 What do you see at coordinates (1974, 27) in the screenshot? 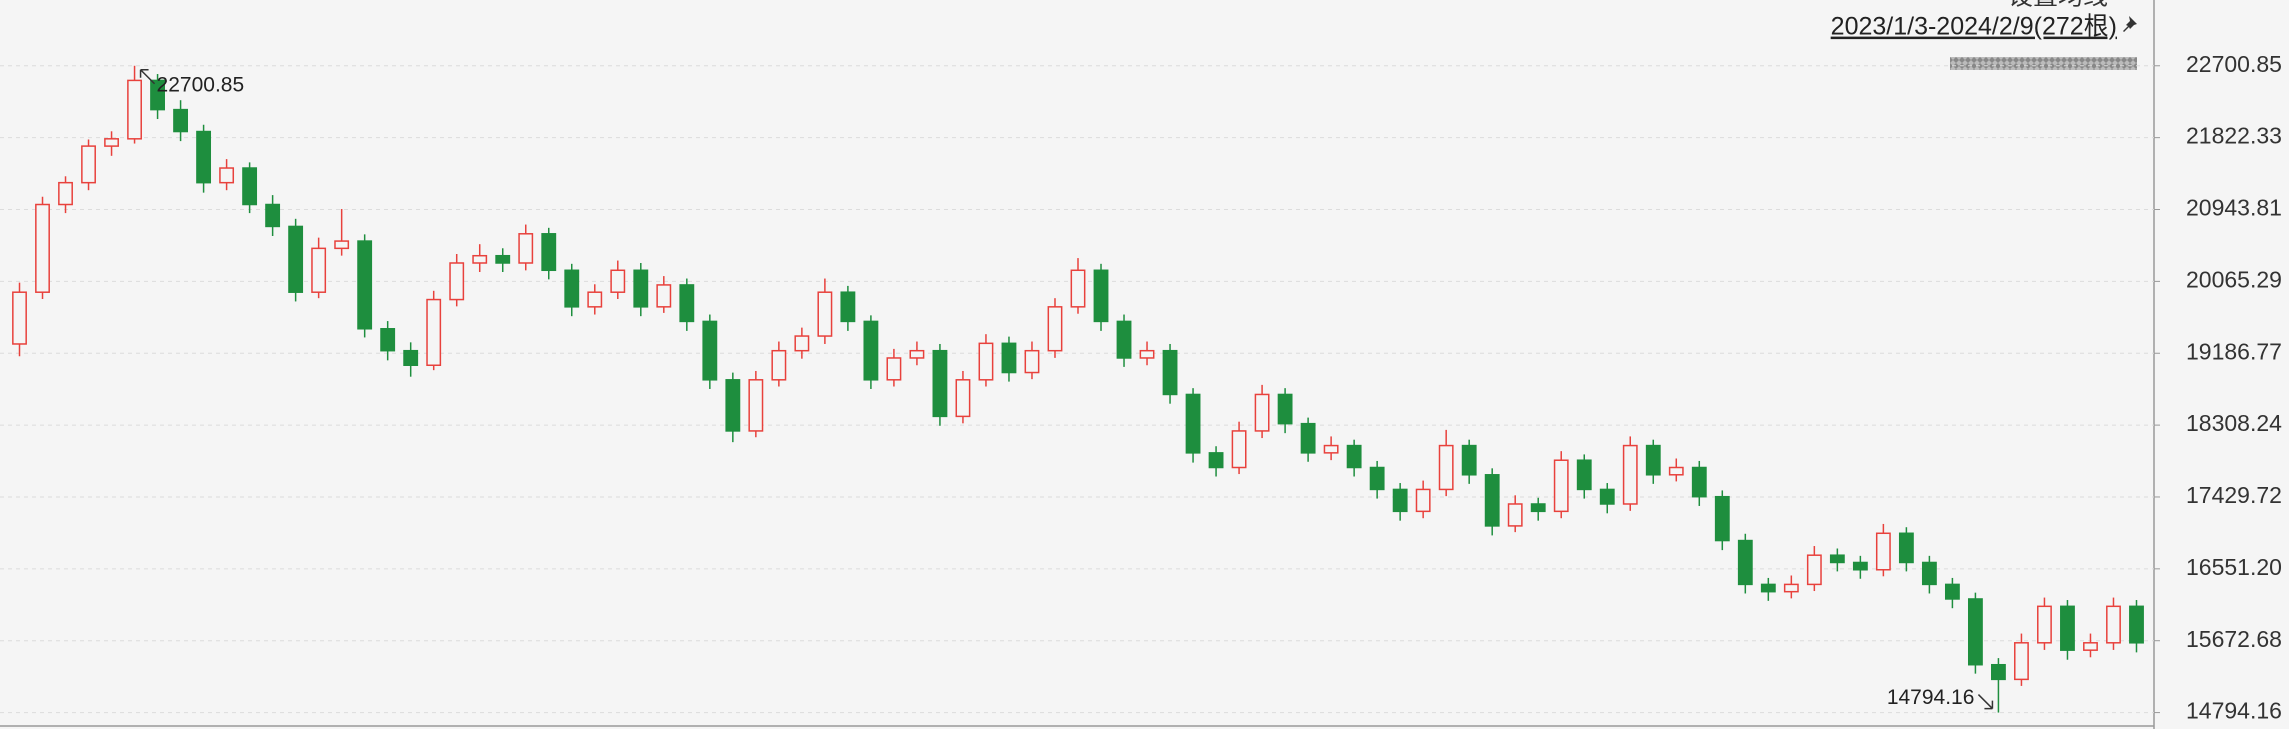
I see `range-label: 2023/1/3-2024/2/9(272根)` at bounding box center [1974, 27].